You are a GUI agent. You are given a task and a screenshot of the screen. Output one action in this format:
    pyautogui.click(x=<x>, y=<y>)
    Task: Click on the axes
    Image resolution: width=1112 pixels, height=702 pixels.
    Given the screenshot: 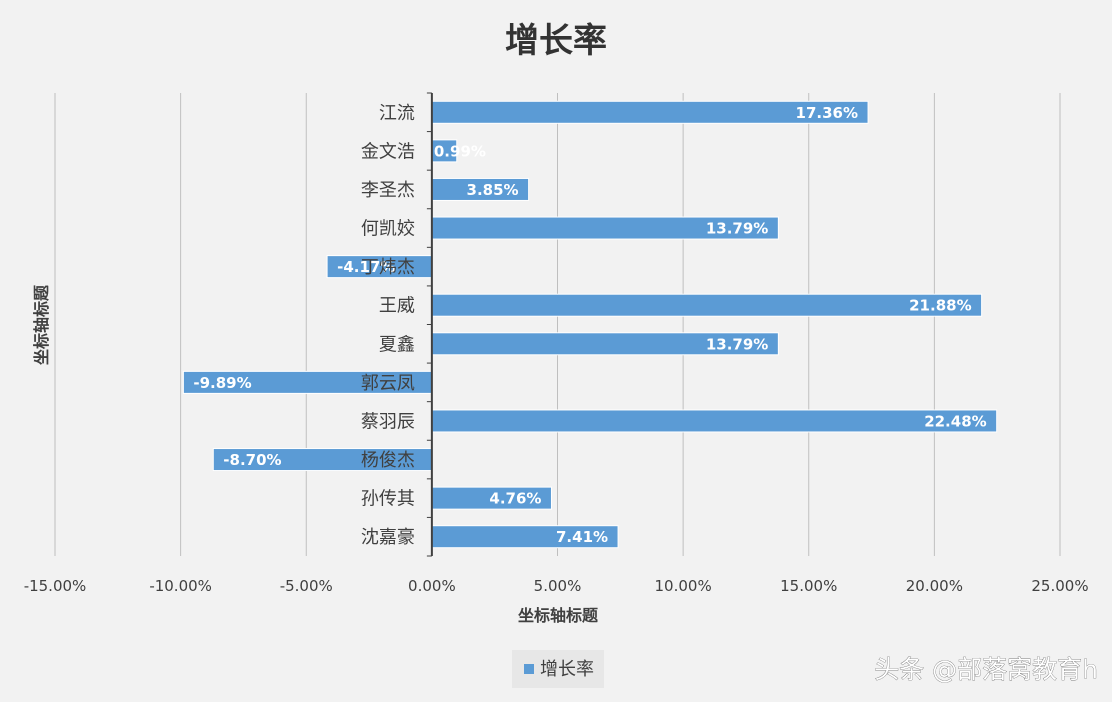 What is the action you would take?
    pyautogui.click(x=429, y=324)
    